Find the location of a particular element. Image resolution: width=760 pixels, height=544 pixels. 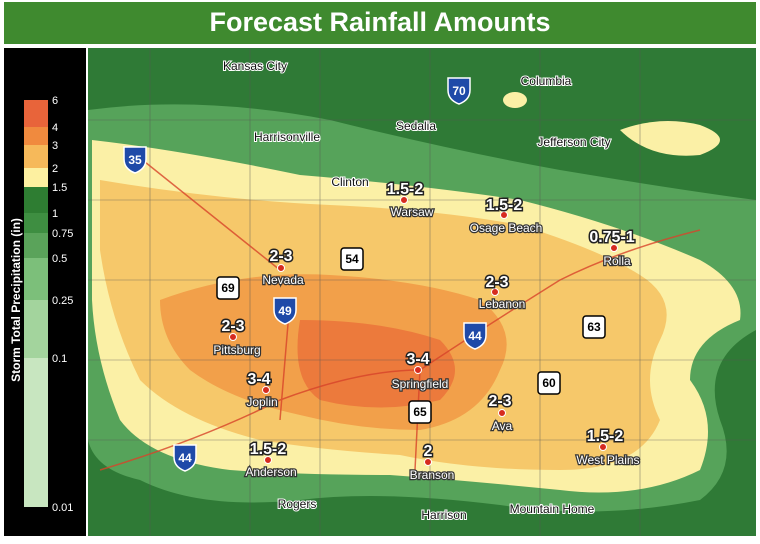

legend-tick: 3 is located at coordinates (55, 146).